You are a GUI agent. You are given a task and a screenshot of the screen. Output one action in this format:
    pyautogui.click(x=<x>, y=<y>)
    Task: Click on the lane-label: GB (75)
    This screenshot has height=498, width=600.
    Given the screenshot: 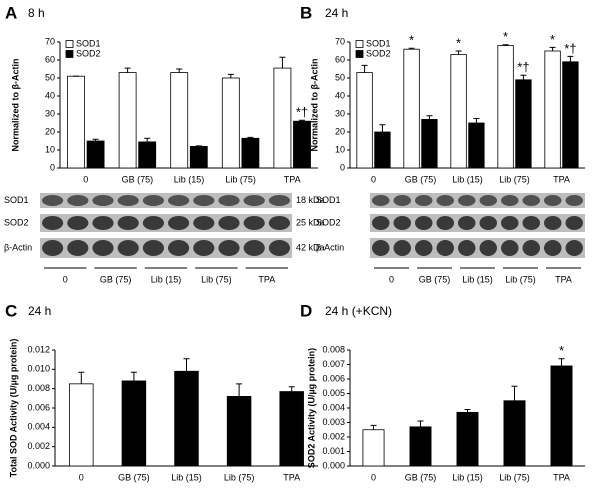 What is the action you would take?
    pyautogui.click(x=116, y=279)
    